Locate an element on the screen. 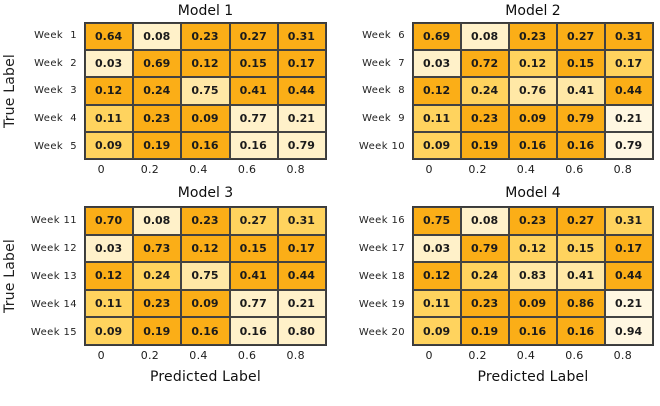 This screenshot has width=660, height=406. heatmap-cell: 0.94 is located at coordinates (629, 331).